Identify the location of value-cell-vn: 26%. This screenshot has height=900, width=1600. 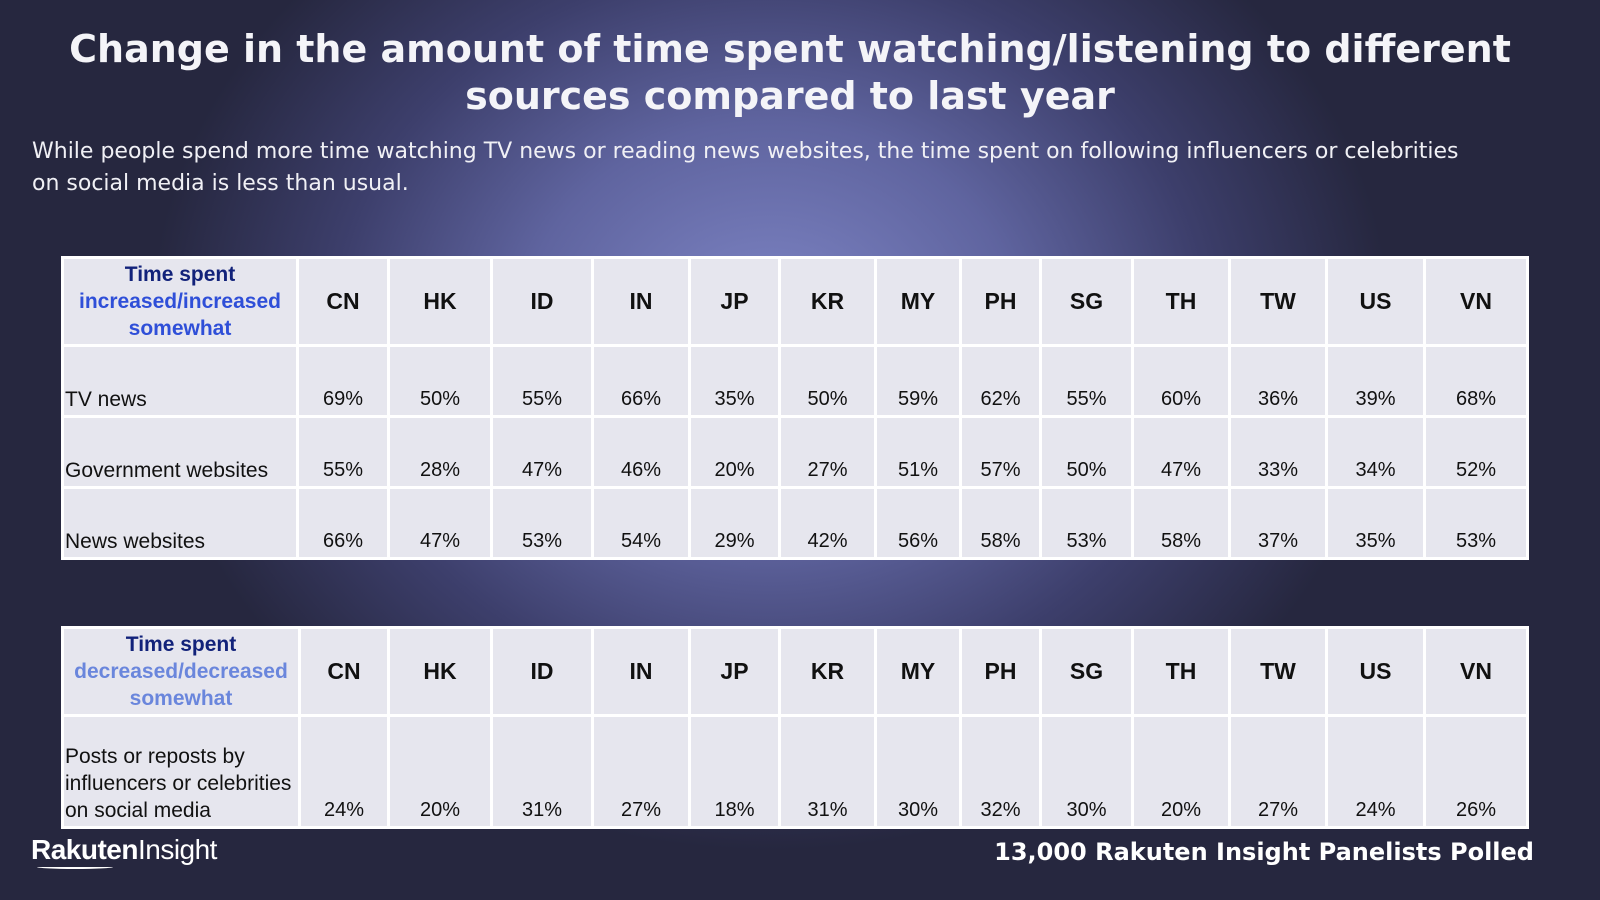
(1476, 771).